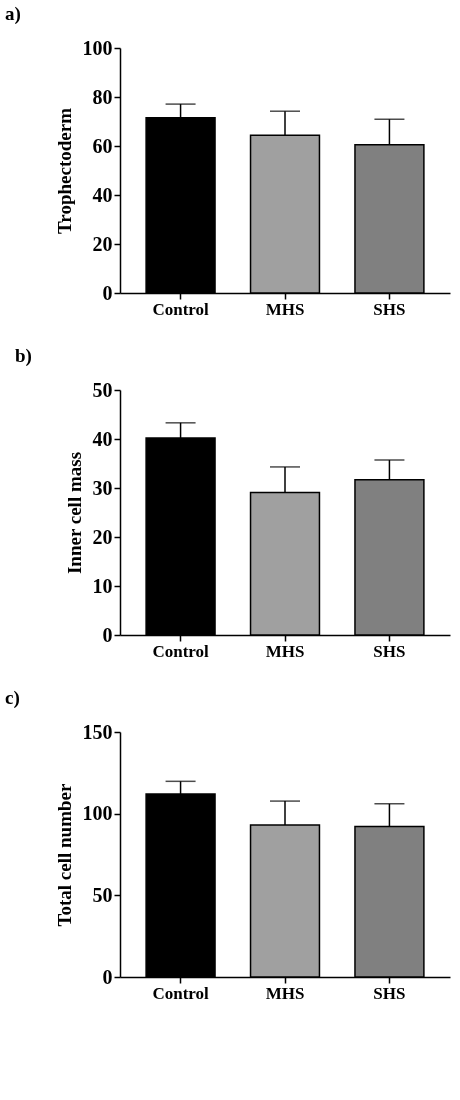 The width and height of the screenshot is (460, 1100). I want to click on y-axis-title: Total cell number, so click(64, 855).